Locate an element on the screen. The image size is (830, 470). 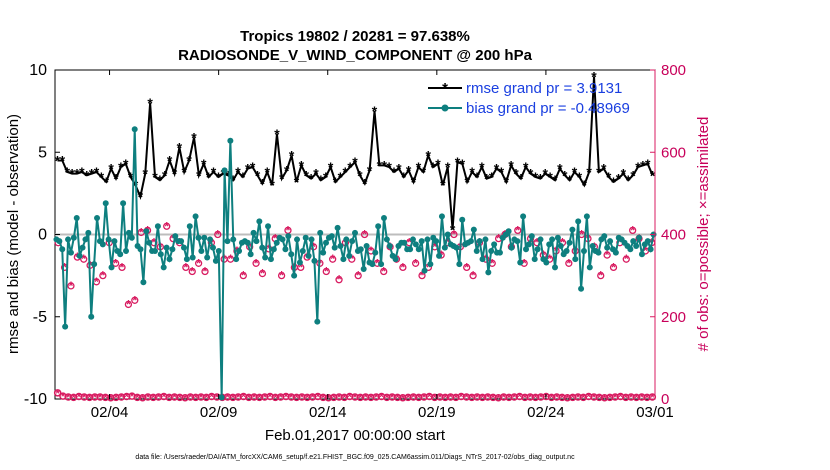
x-tick-label: 02/24 is located at coordinates (546, 412).